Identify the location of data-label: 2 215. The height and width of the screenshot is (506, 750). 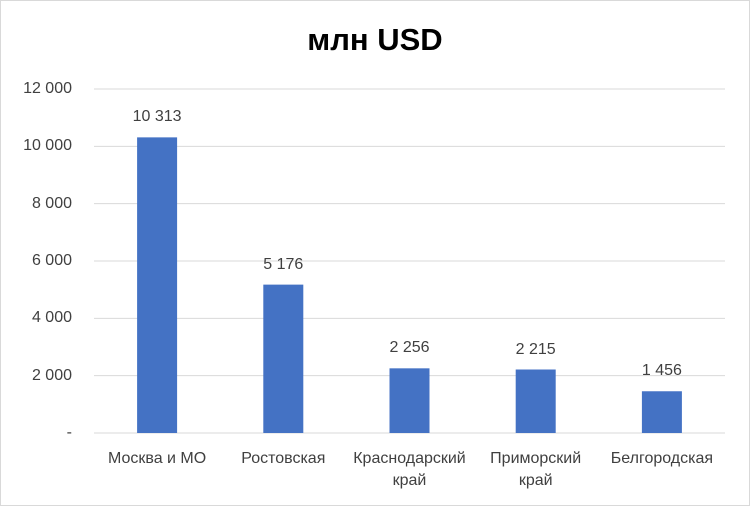
(535, 349).